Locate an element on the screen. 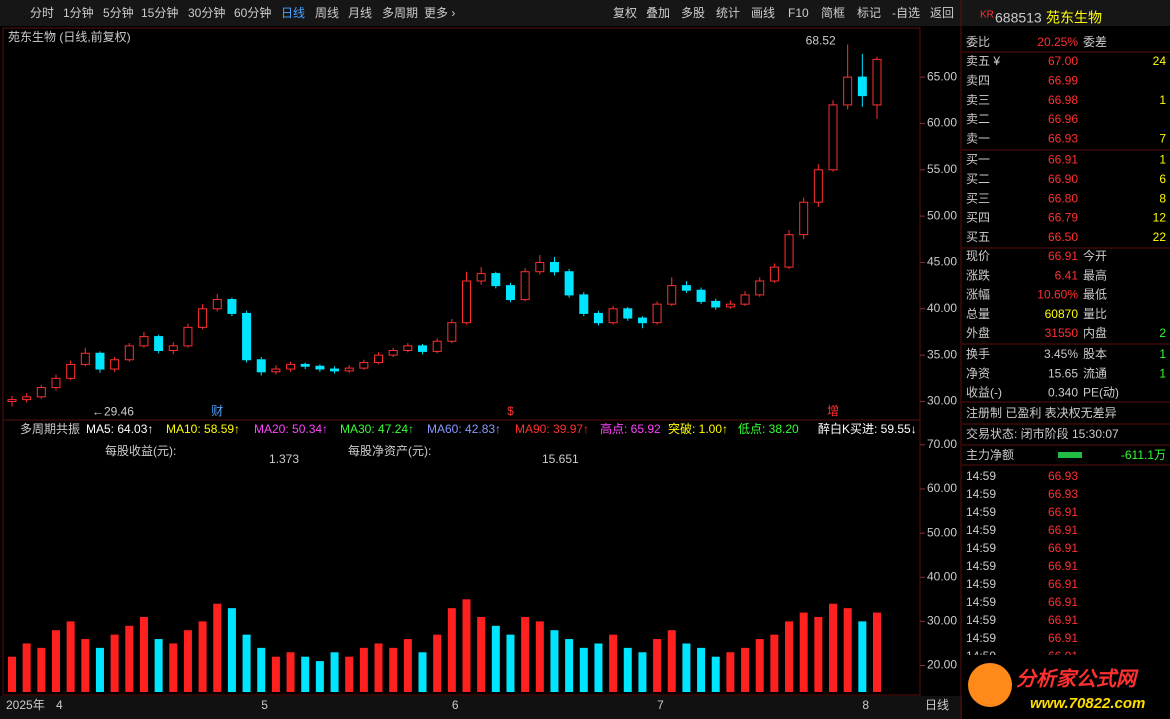 Image resolution: width=1170 pixels, height=719 pixels. y-tick-label: 55.00 is located at coordinates (942, 169).